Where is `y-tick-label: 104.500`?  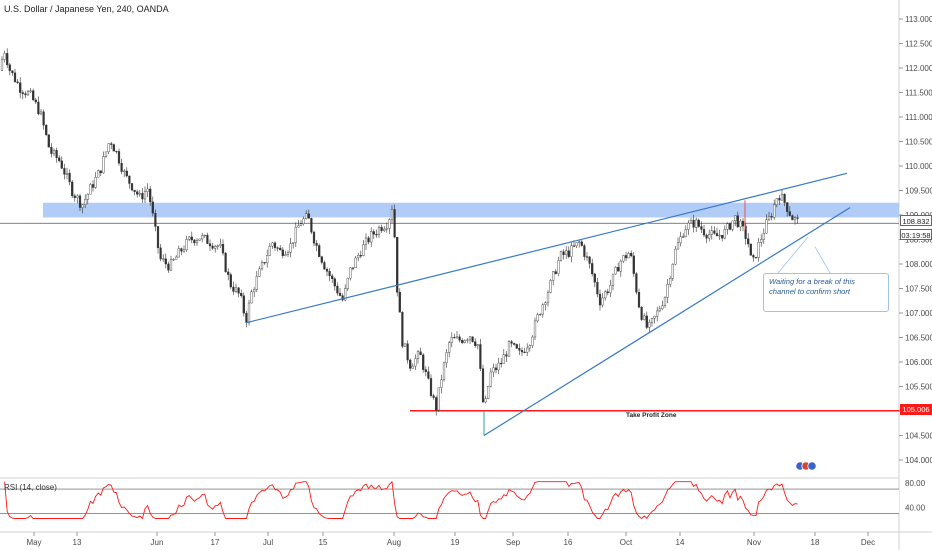 y-tick-label: 104.500 is located at coordinates (918, 436).